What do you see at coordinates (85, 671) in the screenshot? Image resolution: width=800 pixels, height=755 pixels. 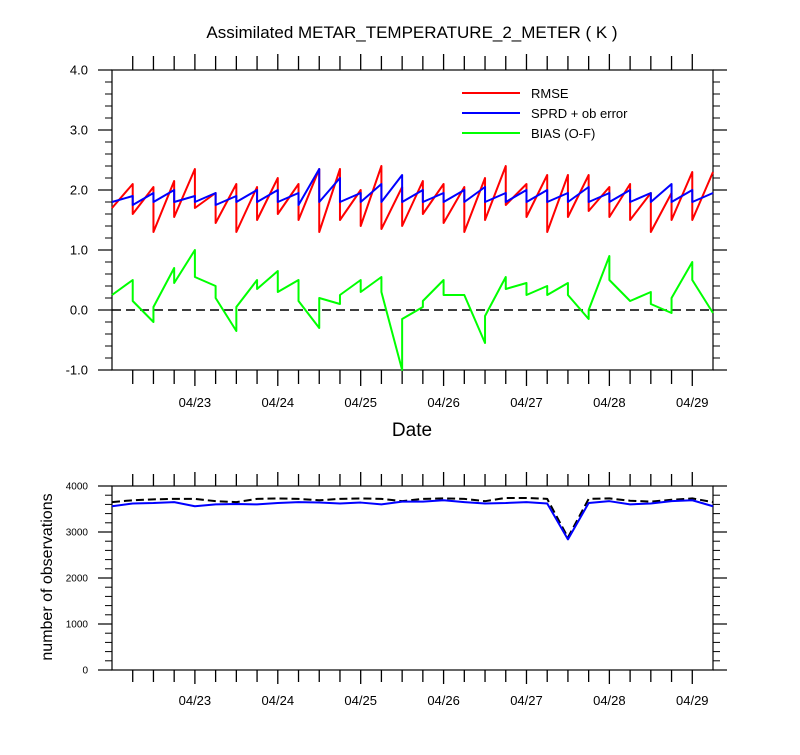 I see `y-tick-label: 0` at bounding box center [85, 671].